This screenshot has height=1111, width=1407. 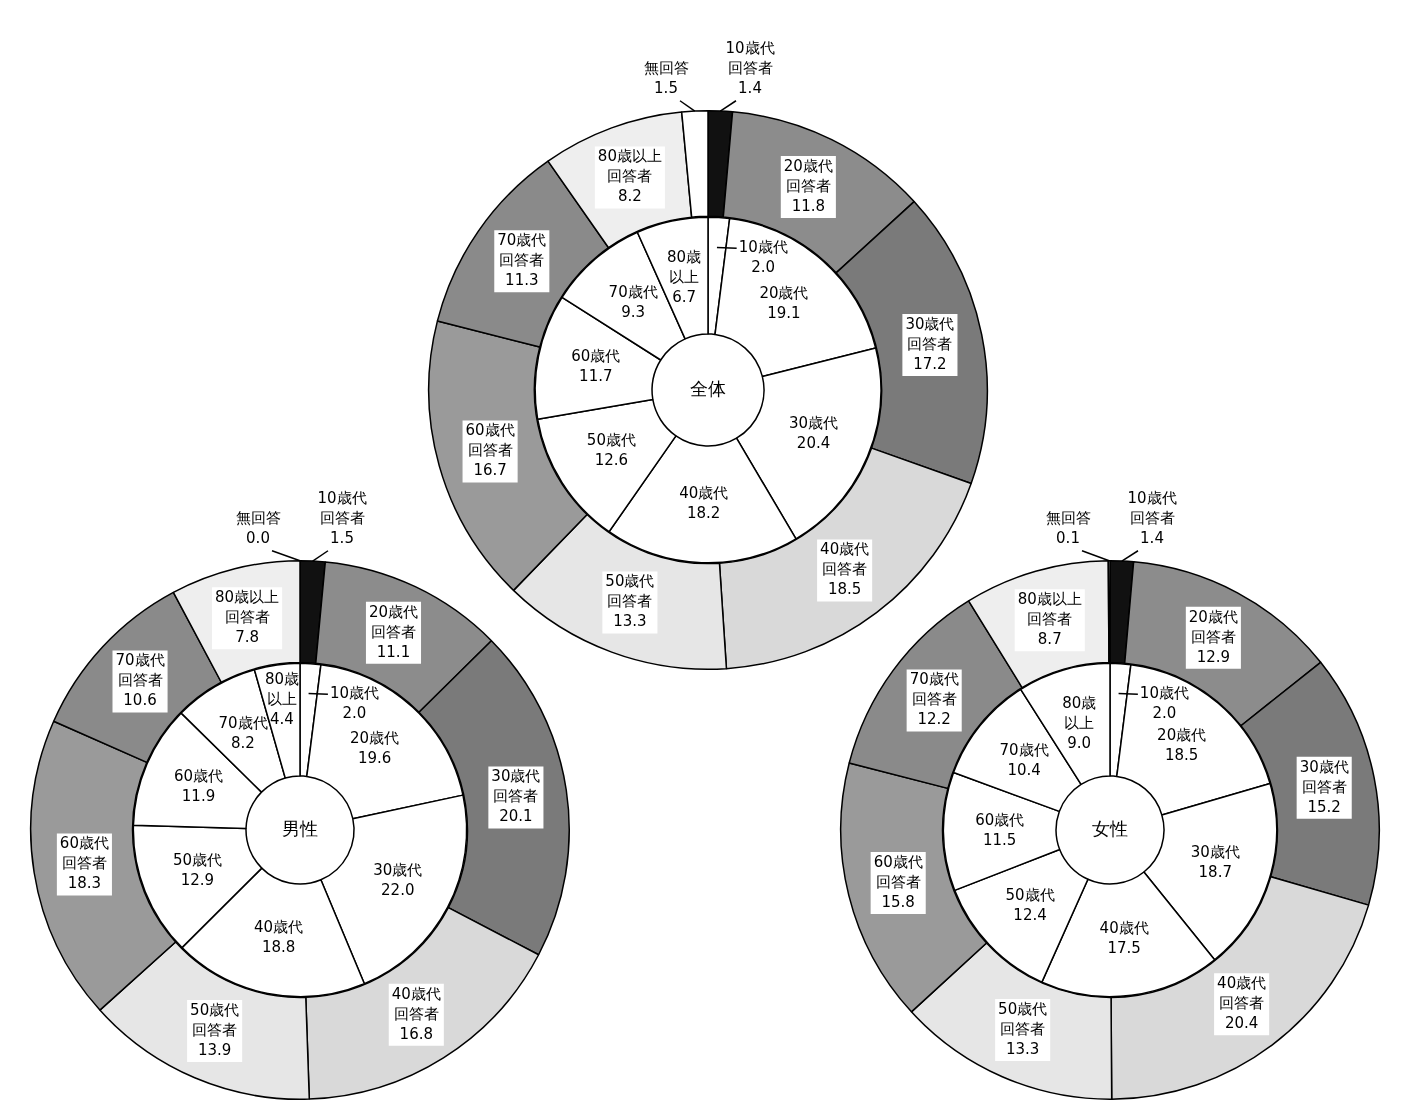 What do you see at coordinates (374, 757) in the screenshot?
I see `data-label: 19.6` at bounding box center [374, 757].